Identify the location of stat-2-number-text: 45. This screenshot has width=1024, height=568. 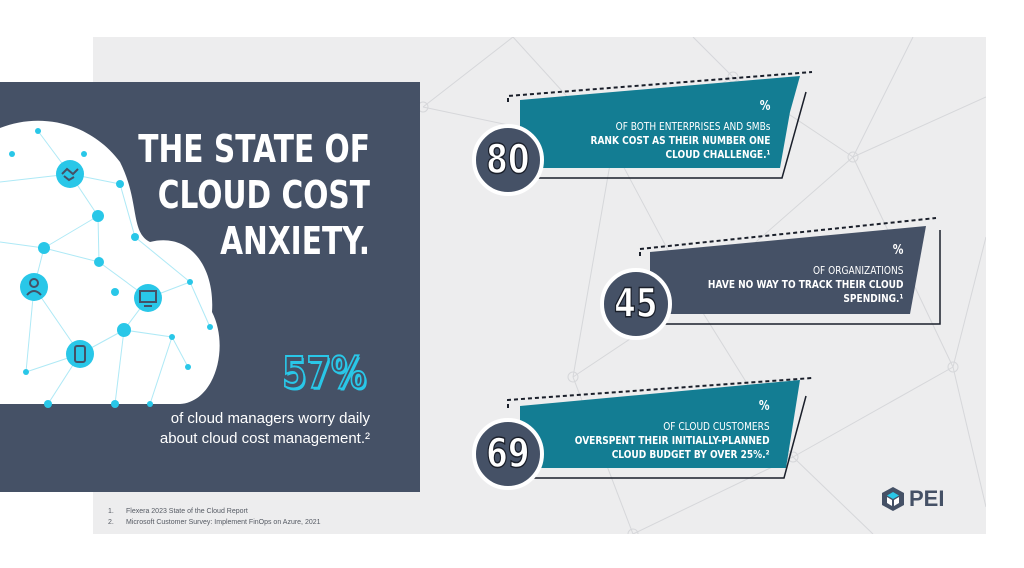
(636, 304).